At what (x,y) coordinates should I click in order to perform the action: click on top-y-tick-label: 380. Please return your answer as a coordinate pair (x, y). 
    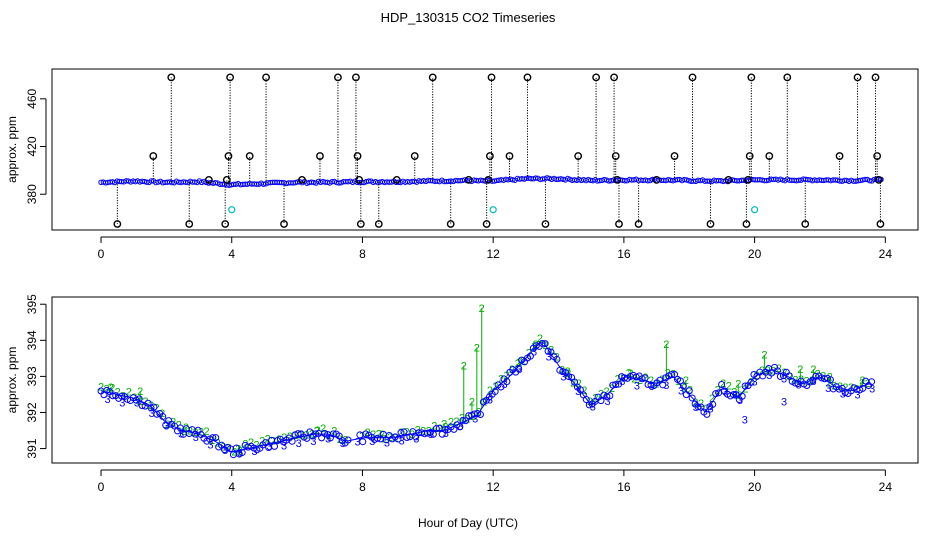
    Looking at the image, I should click on (32, 194).